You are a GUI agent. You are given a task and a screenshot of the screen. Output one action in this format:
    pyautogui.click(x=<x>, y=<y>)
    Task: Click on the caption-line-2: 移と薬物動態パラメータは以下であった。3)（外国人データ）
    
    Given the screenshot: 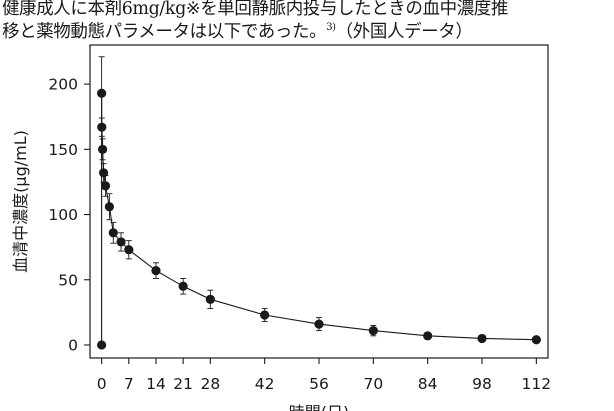 What is the action you would take?
    pyautogui.click(x=237, y=32)
    